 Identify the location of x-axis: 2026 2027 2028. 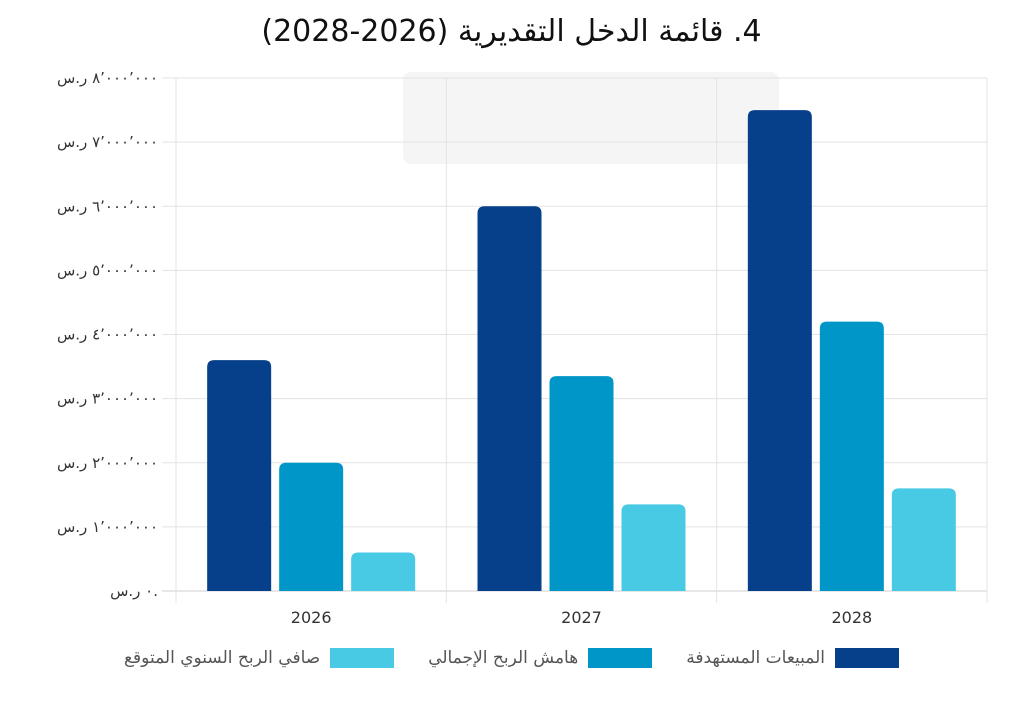
(581, 617).